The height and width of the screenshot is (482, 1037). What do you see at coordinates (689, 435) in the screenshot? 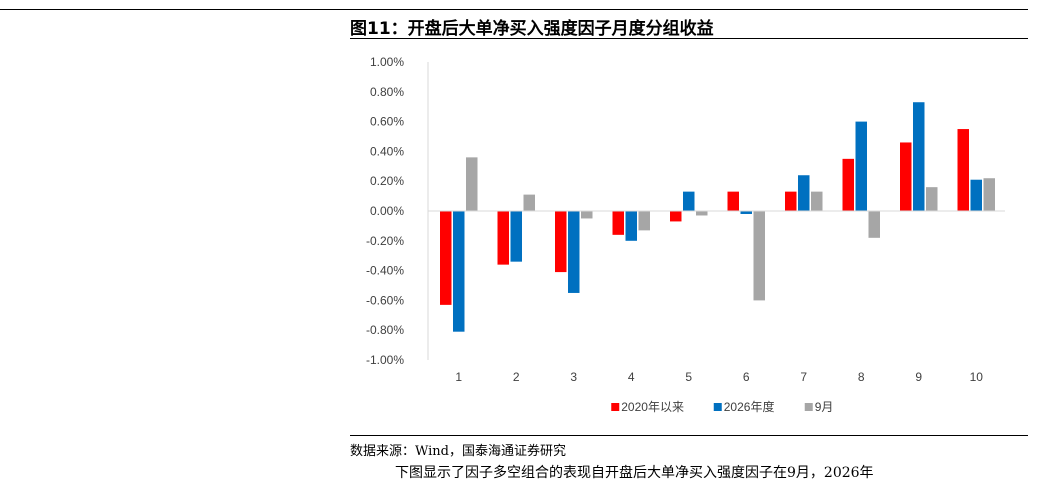
I see `source-rule` at bounding box center [689, 435].